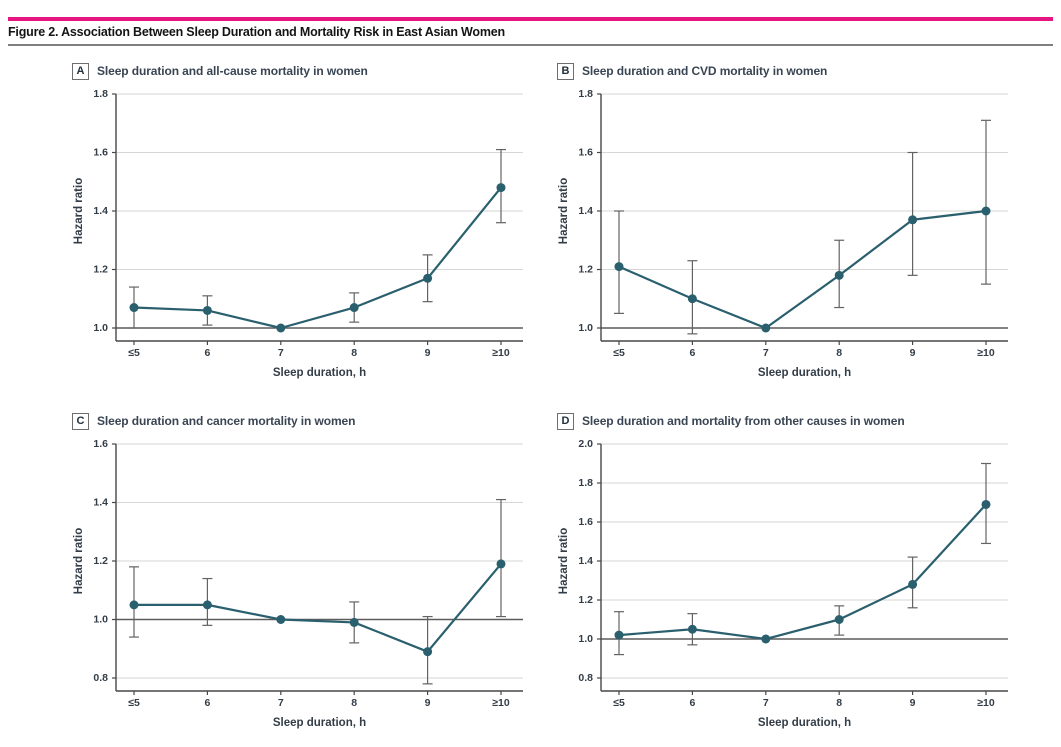 The height and width of the screenshot is (747, 1061). I want to click on panel-letter-box: B, so click(565, 71).